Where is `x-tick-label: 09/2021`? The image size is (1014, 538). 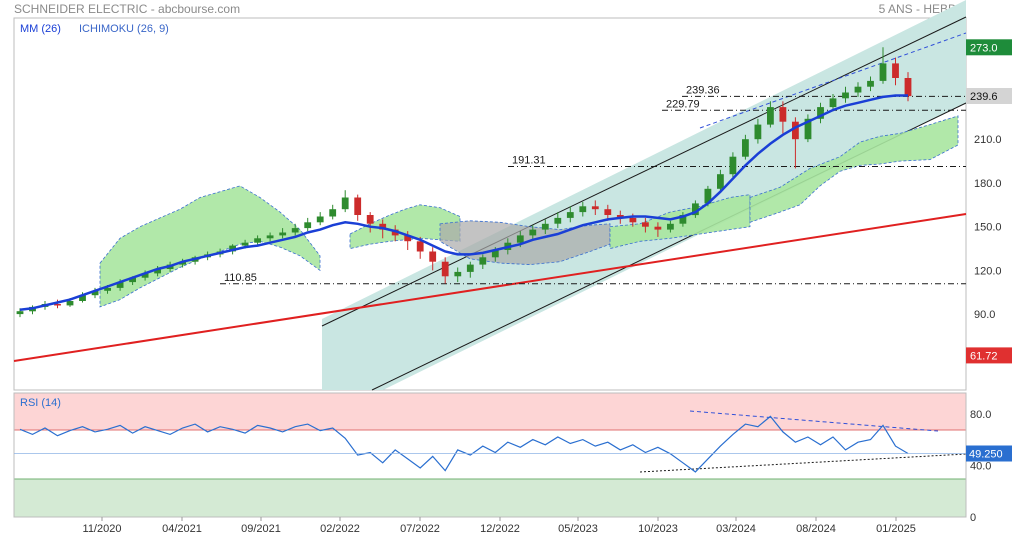 x-tick-label: 09/2021 is located at coordinates (261, 529).